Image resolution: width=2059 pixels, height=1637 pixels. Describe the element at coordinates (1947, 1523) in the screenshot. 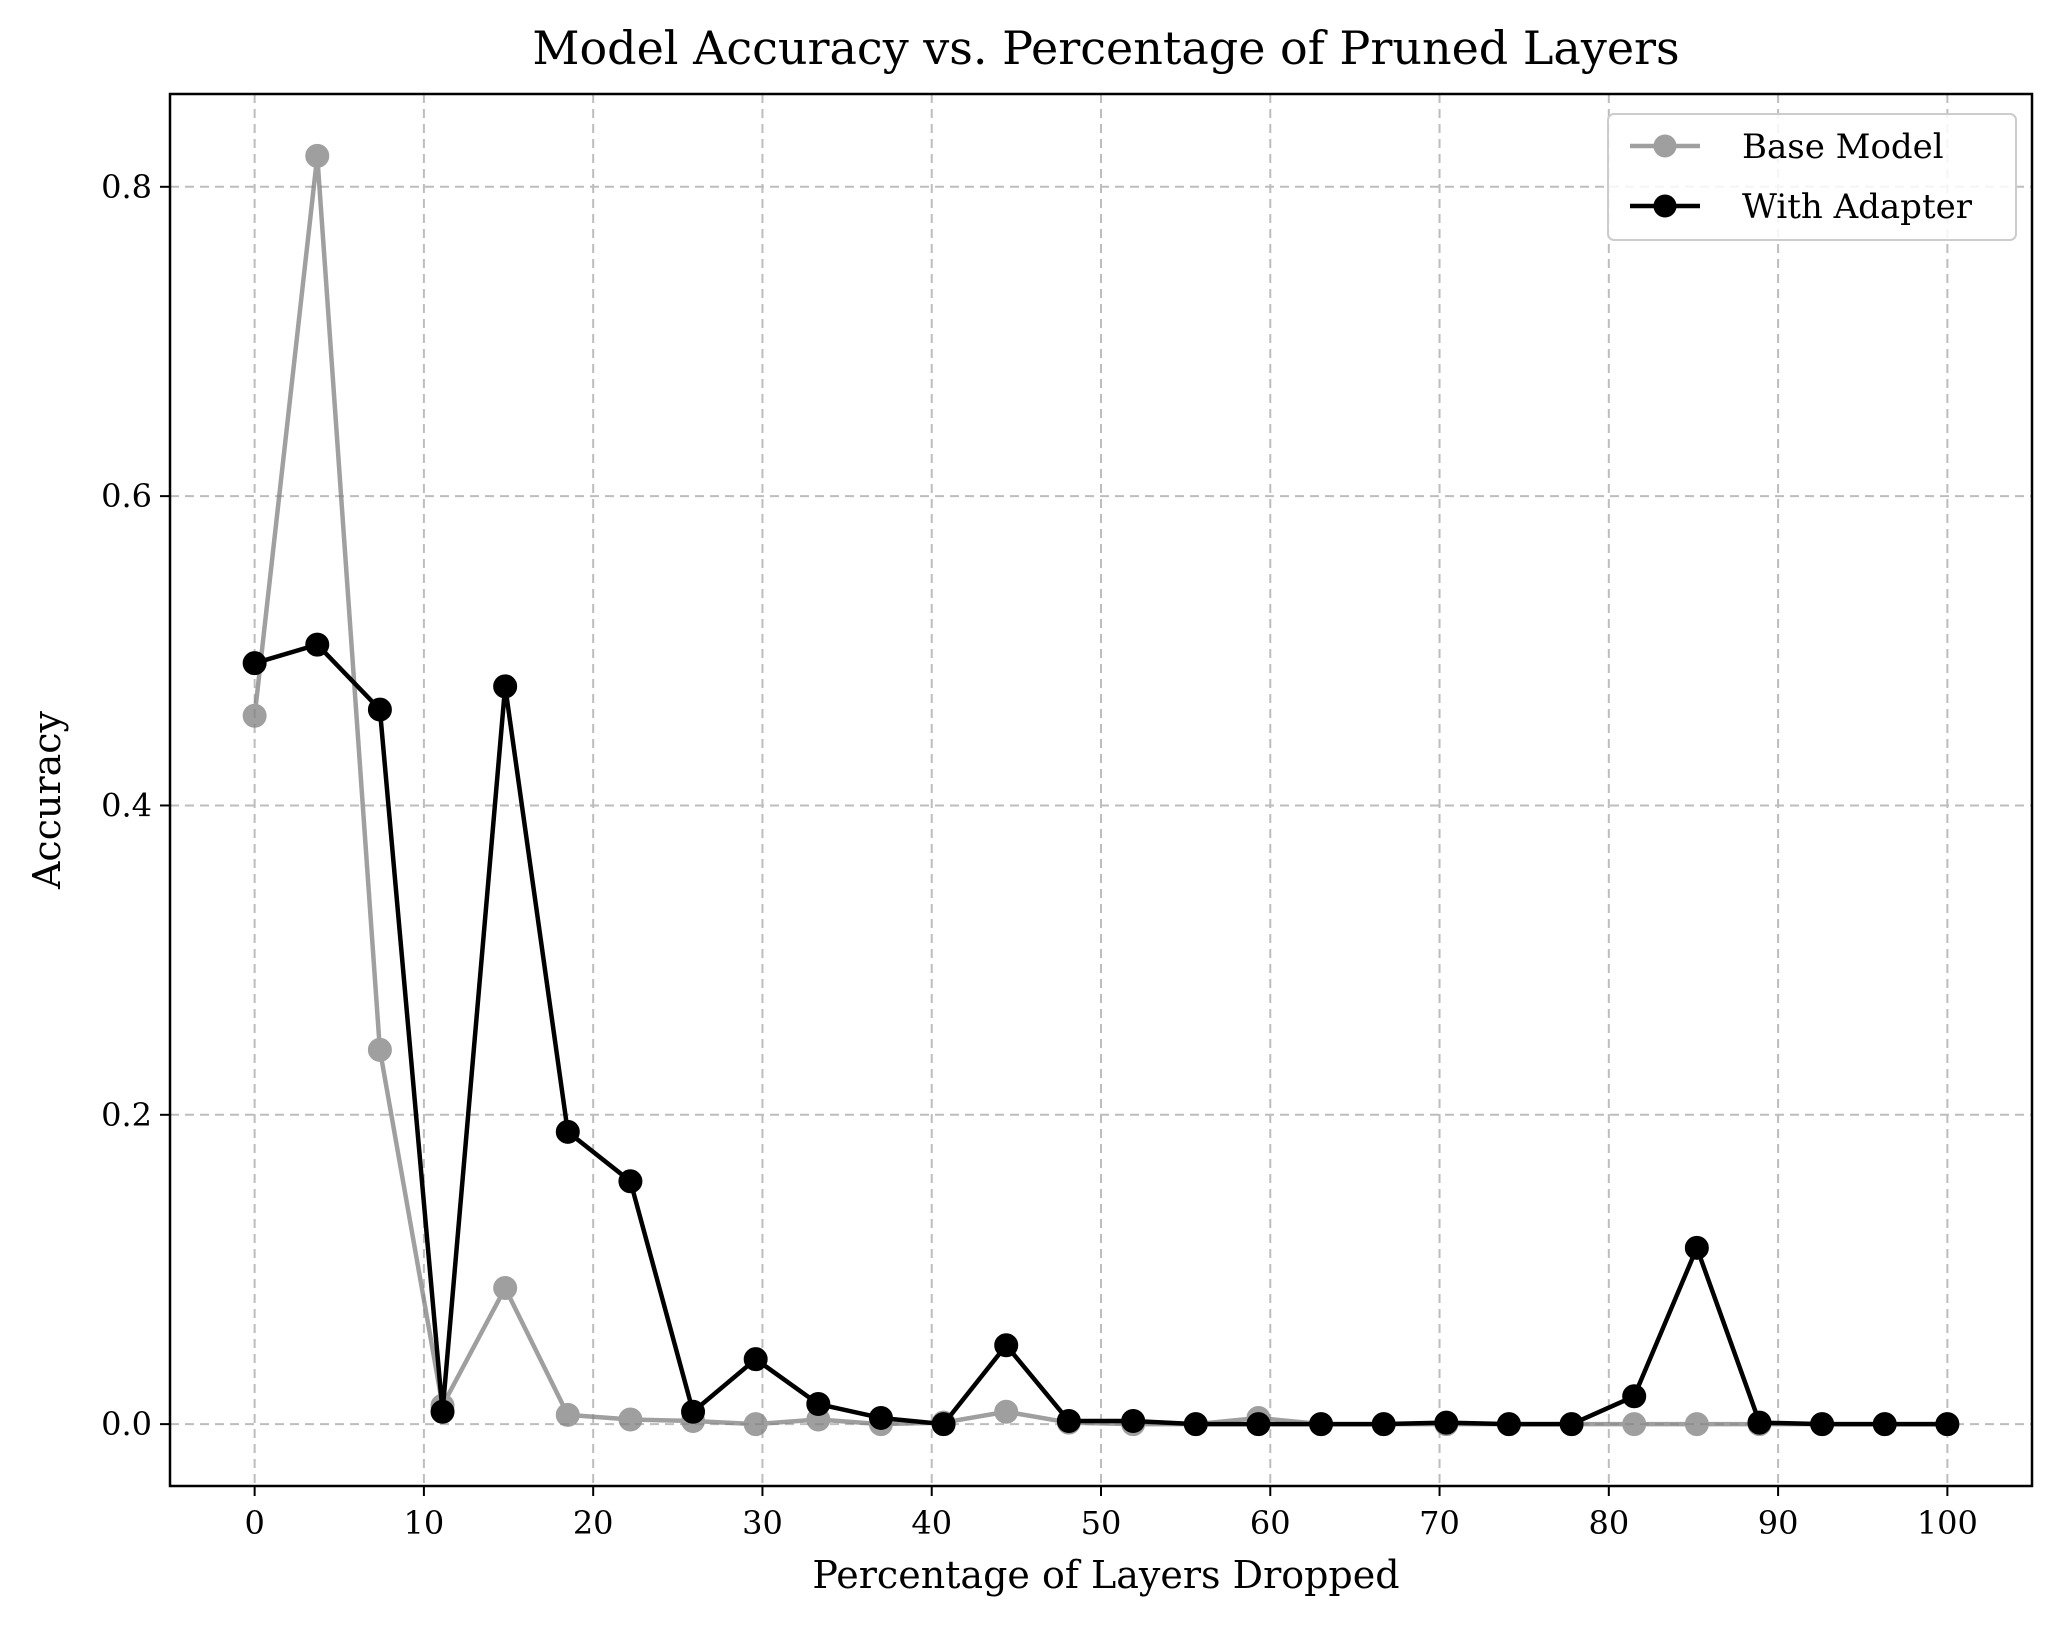

I see `x-tick-label: 100` at that location.